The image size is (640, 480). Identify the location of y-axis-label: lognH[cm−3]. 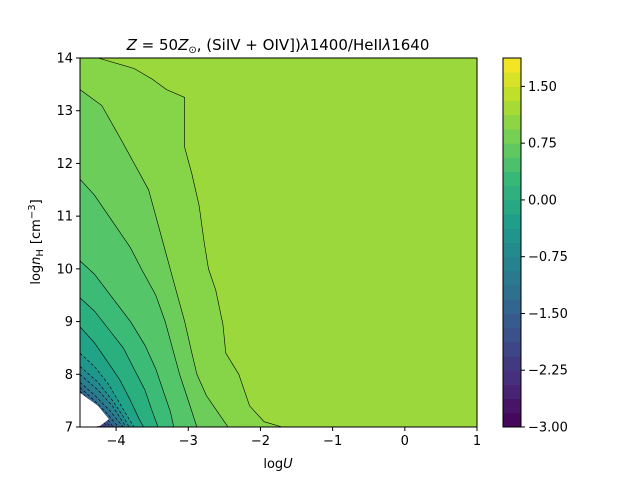
(36, 241).